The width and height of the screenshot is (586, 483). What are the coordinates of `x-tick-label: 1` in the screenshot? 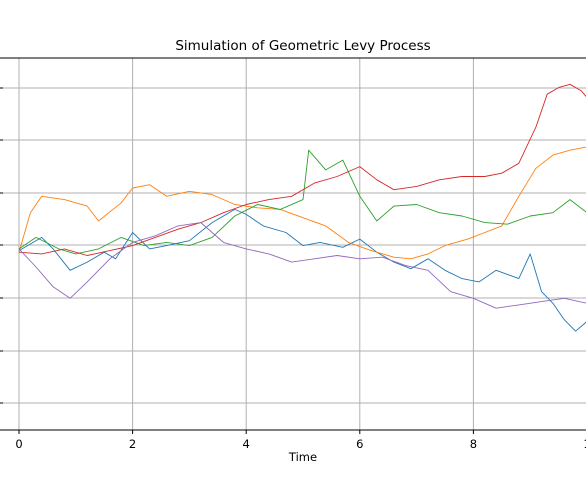 It's located at (584, 444).